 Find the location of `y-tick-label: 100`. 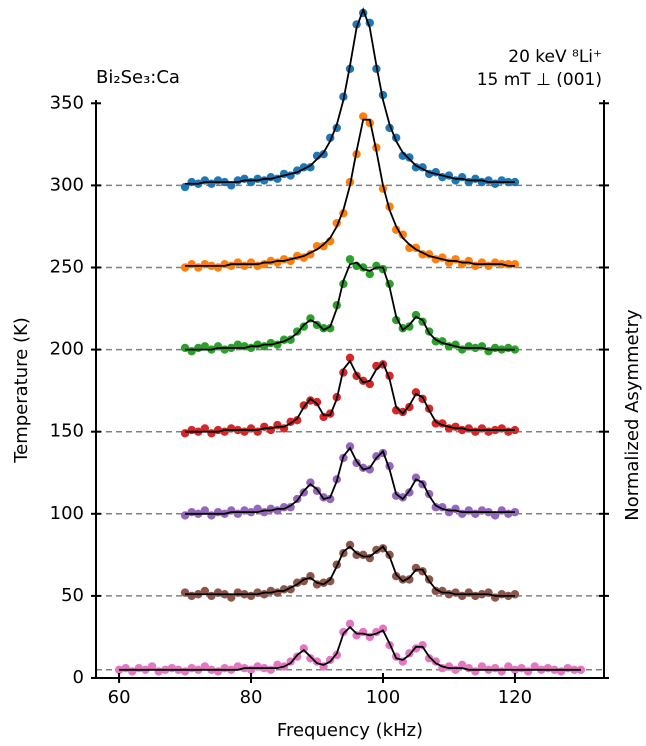

y-tick-label: 100 is located at coordinates (67, 513).